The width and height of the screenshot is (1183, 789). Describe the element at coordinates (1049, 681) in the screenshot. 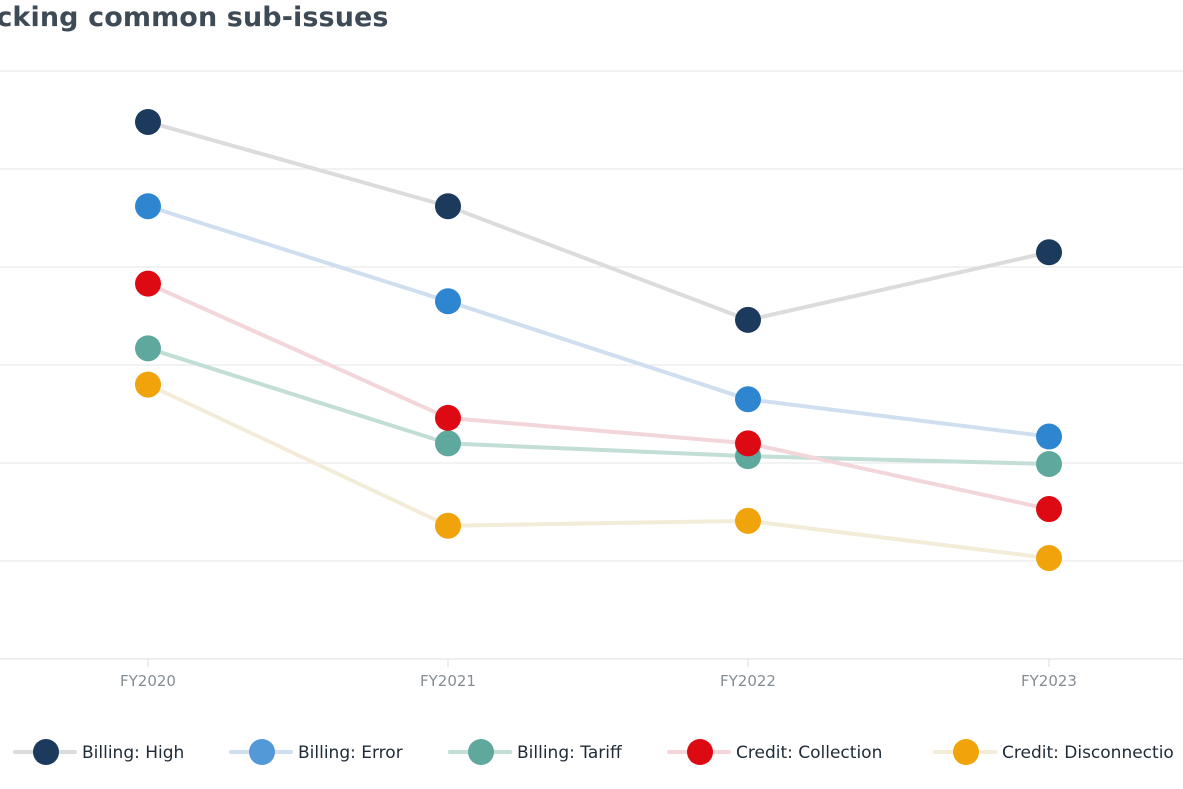

I see `x-tick-label: FY2023` at that location.